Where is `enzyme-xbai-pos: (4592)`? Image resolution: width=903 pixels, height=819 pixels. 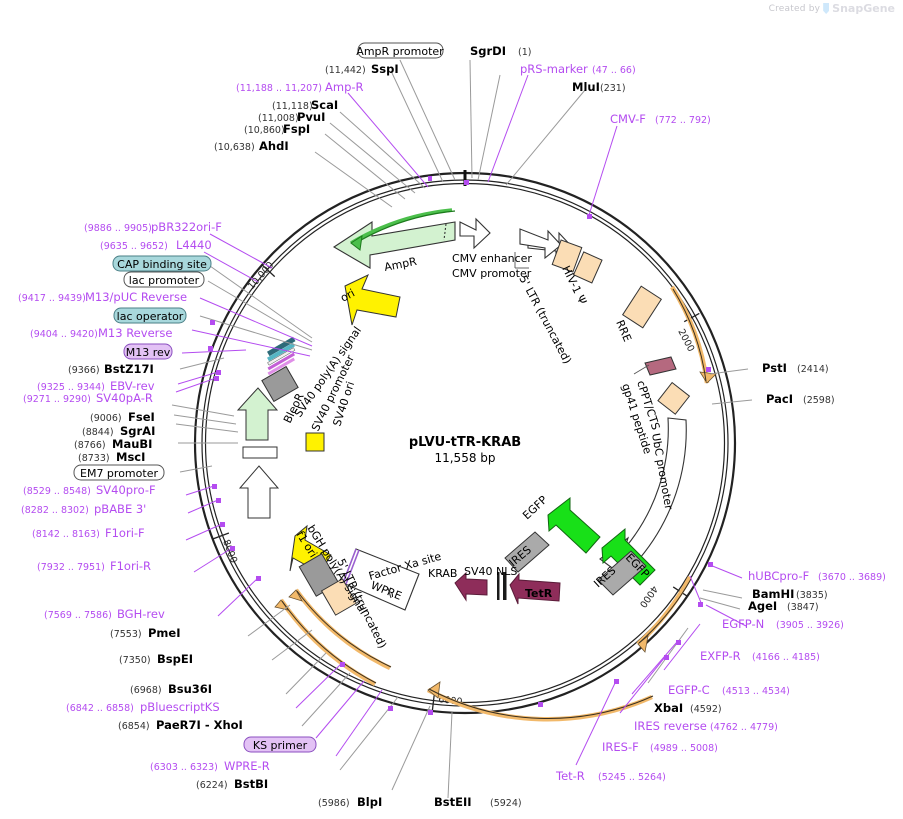 enzyme-xbai-pos: (4592) is located at coordinates (706, 709).